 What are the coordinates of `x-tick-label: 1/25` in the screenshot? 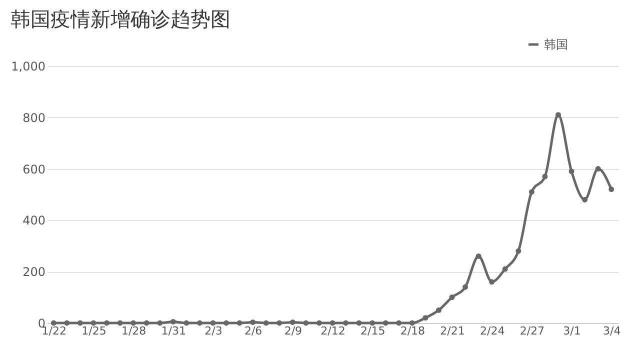 It's located at (94, 331).